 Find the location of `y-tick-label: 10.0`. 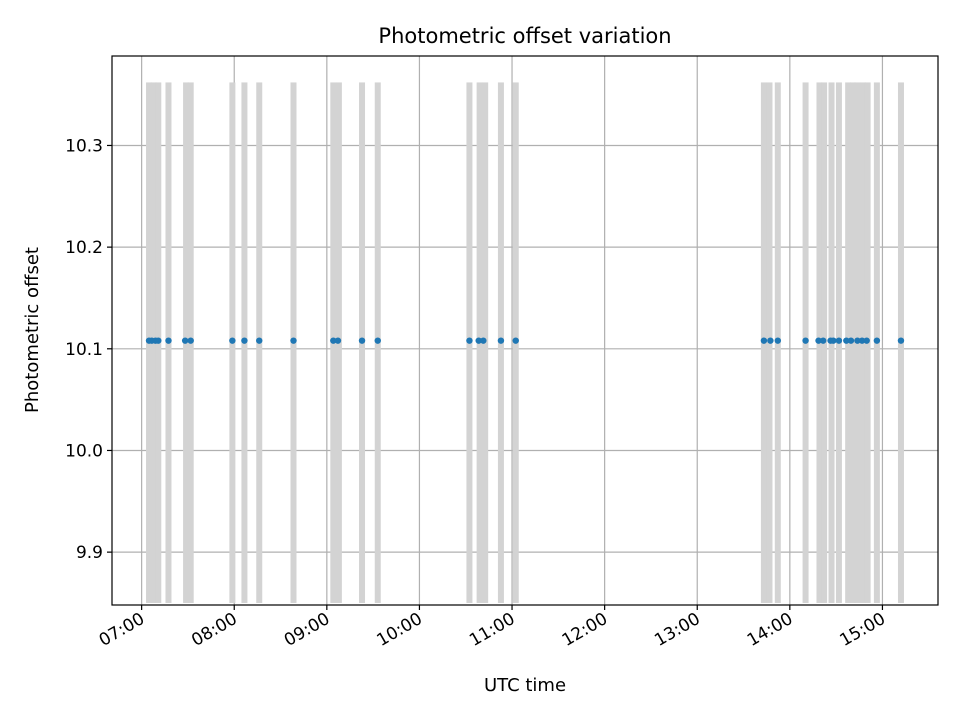

y-tick-label: 10.0 is located at coordinates (84, 451).